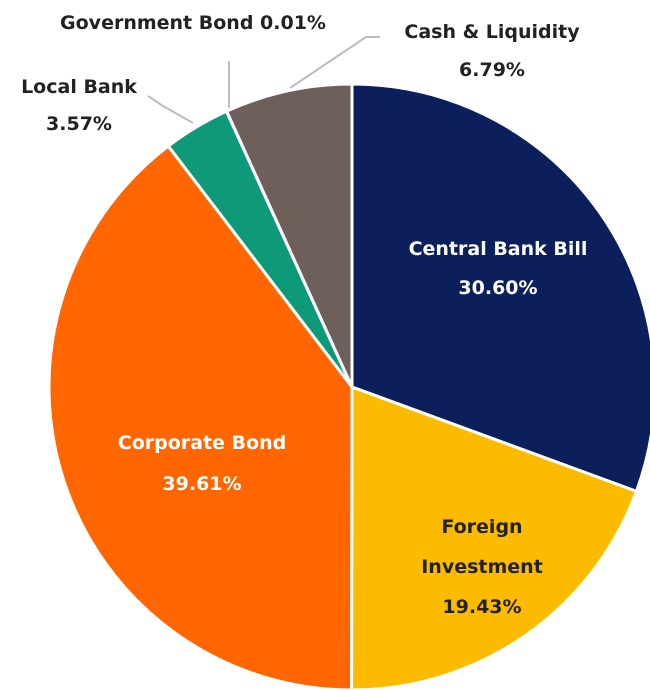 This screenshot has height=690, width=650. I want to click on slice-label-central-bank-bill: Central Bank Bill, so click(498, 249).